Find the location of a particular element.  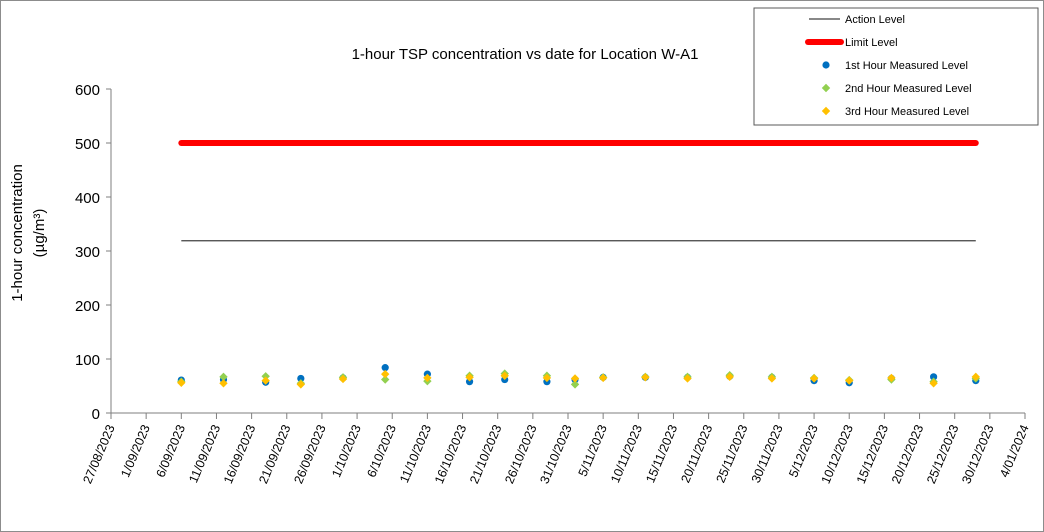

x-tick-label: 11/09/2023 is located at coordinates (204, 454).